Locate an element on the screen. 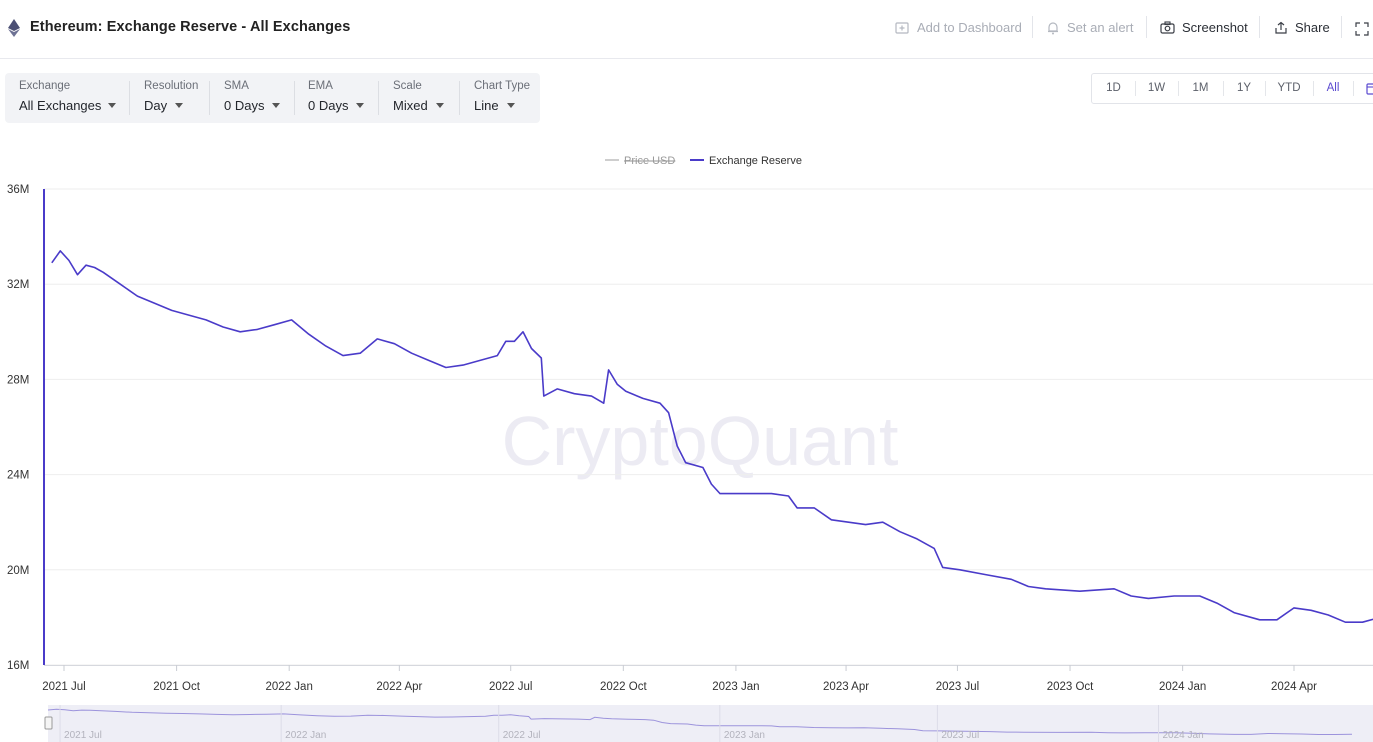  resolution-value: Day is located at coordinates (156, 105).